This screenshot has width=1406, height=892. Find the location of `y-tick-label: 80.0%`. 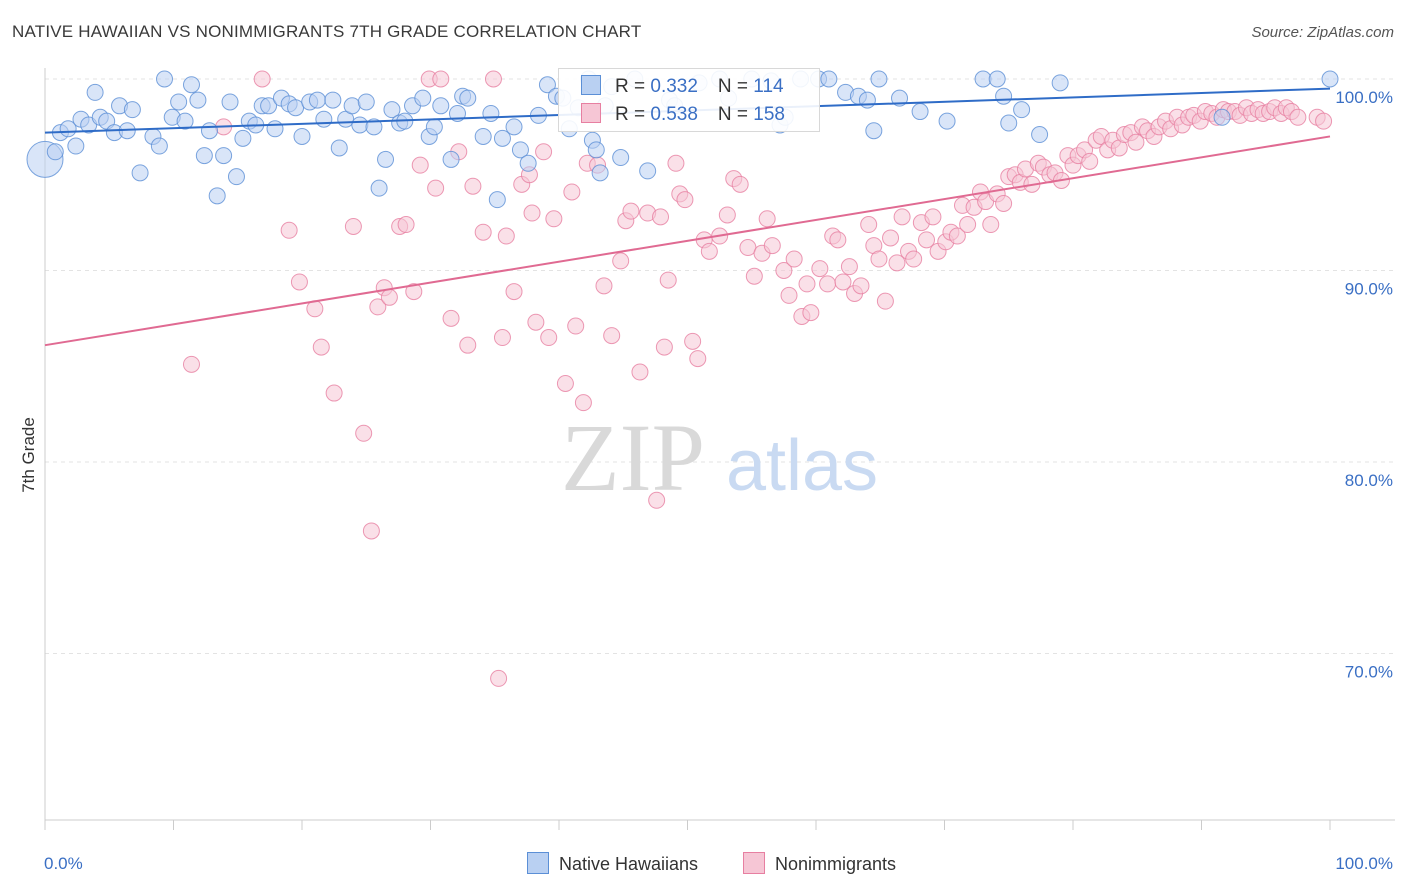

y-tick-label: 80.0% is located at coordinates (1369, 480).